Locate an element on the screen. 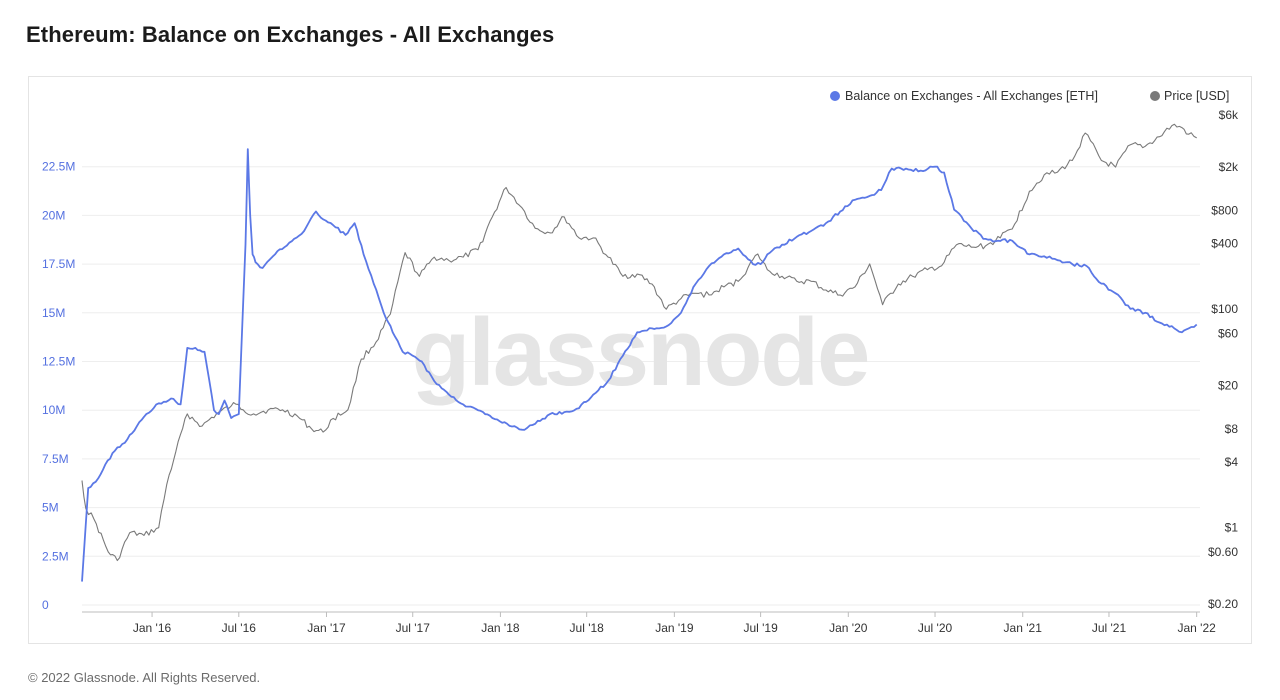 This screenshot has height=700, width=1280. left-axis-tick-label: 10M is located at coordinates (53, 410).